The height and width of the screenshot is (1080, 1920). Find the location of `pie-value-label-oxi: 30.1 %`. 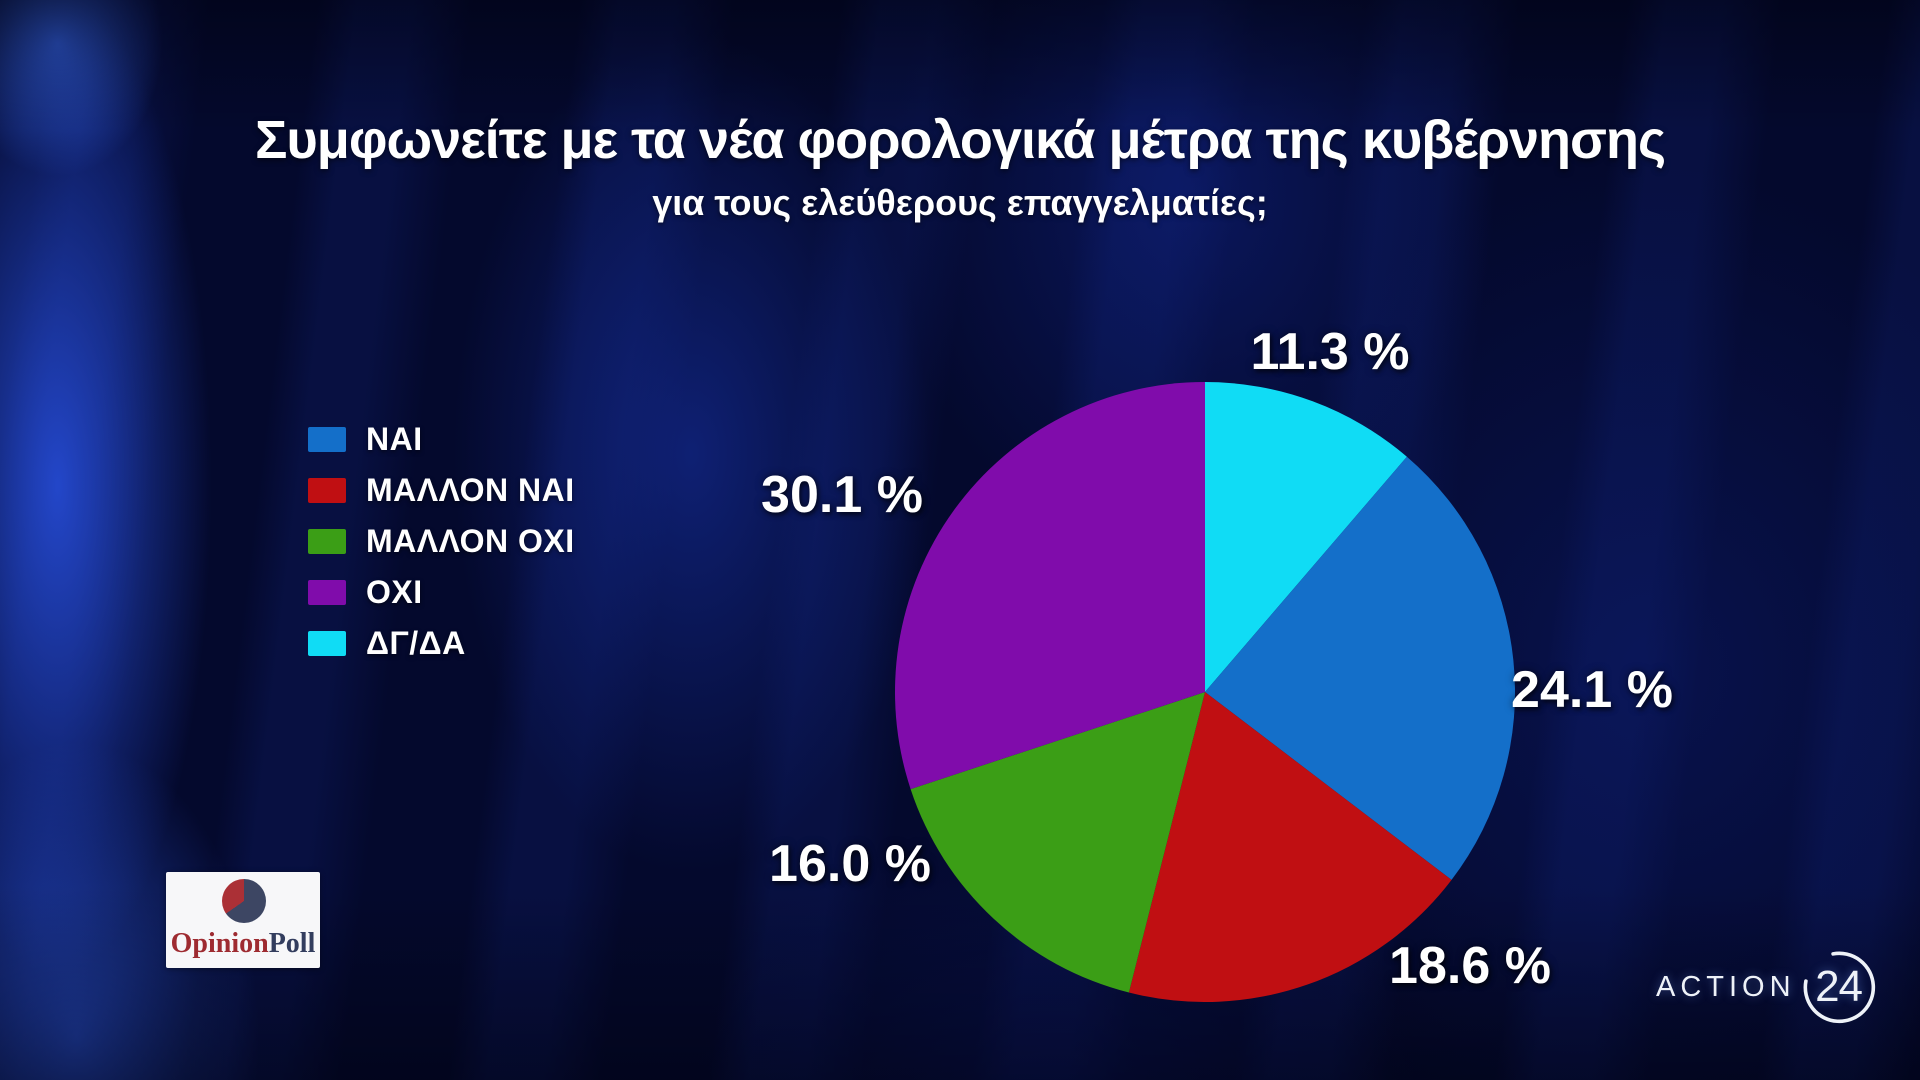

pie-value-label-oxi: 30.1 % is located at coordinates (842, 495).